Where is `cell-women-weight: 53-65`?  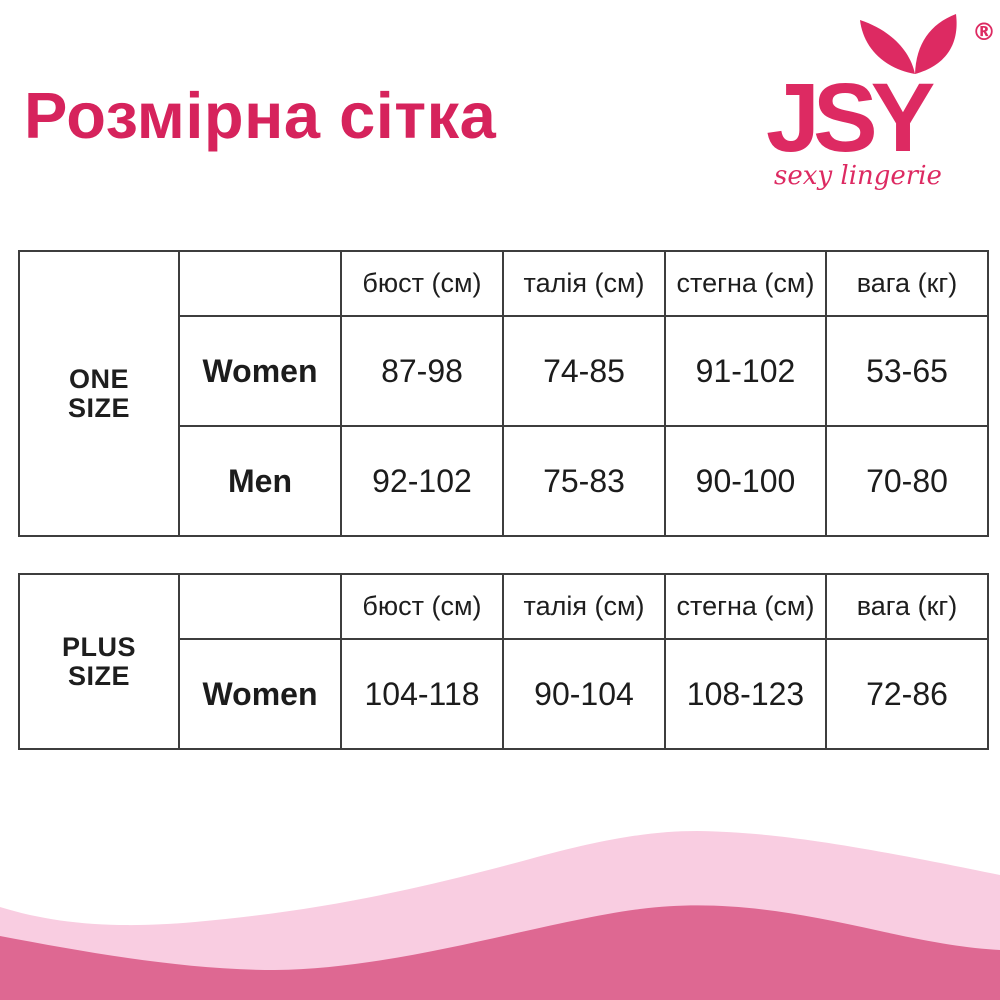 cell-women-weight: 53-65 is located at coordinates (907, 371).